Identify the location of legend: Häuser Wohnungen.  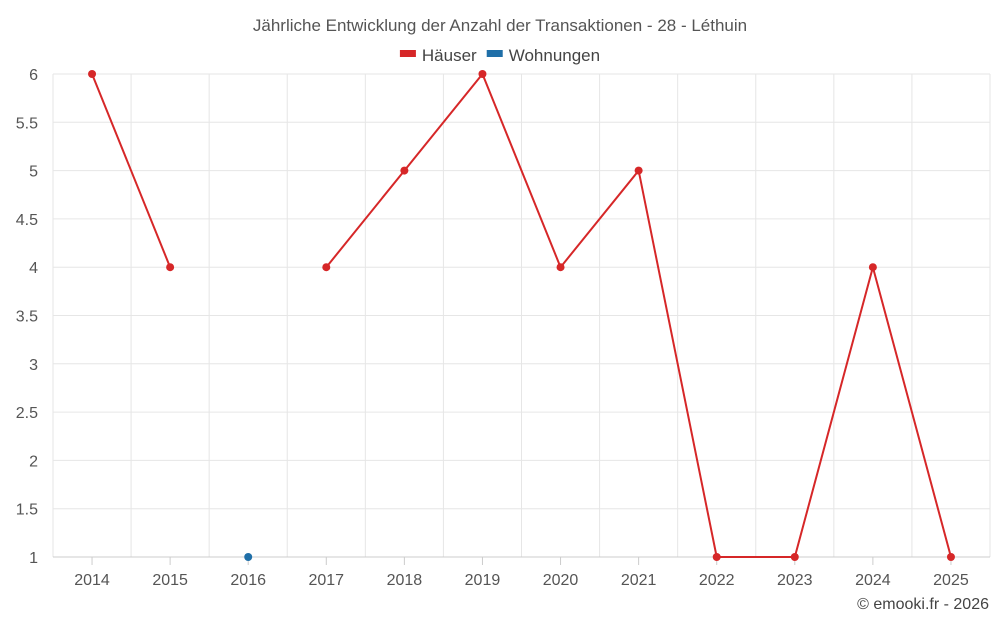
(499, 55).